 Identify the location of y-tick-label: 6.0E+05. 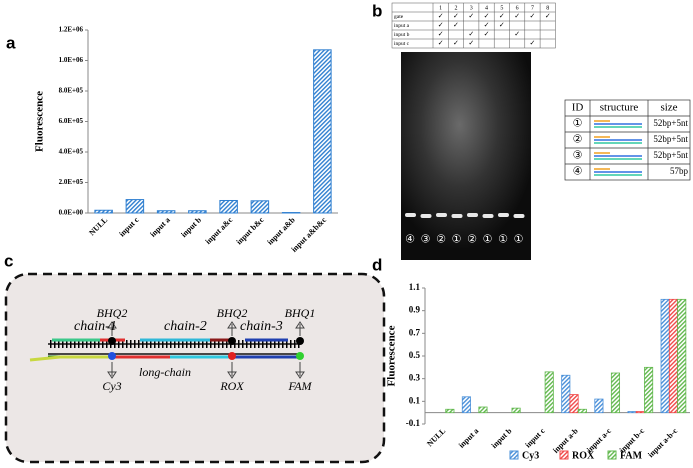
(71, 121).